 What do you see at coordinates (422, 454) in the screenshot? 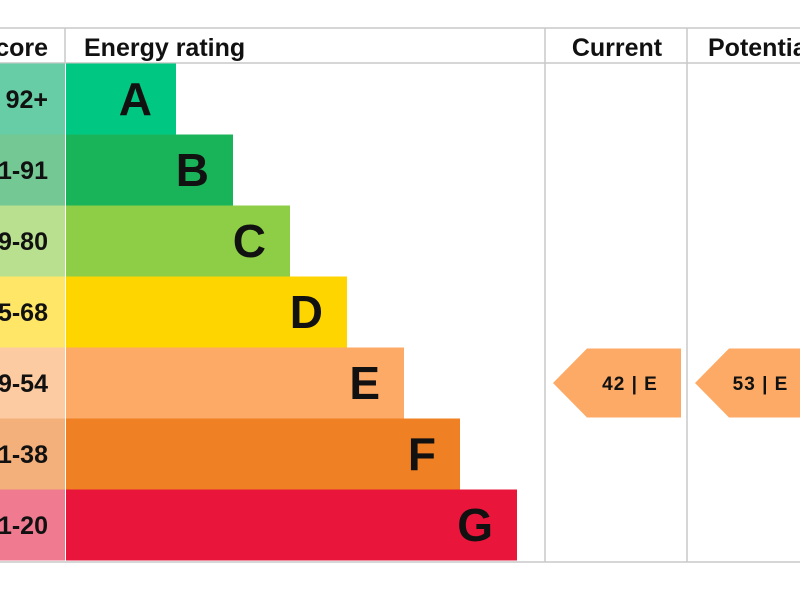
I see `band-letter-f: F` at bounding box center [422, 454].